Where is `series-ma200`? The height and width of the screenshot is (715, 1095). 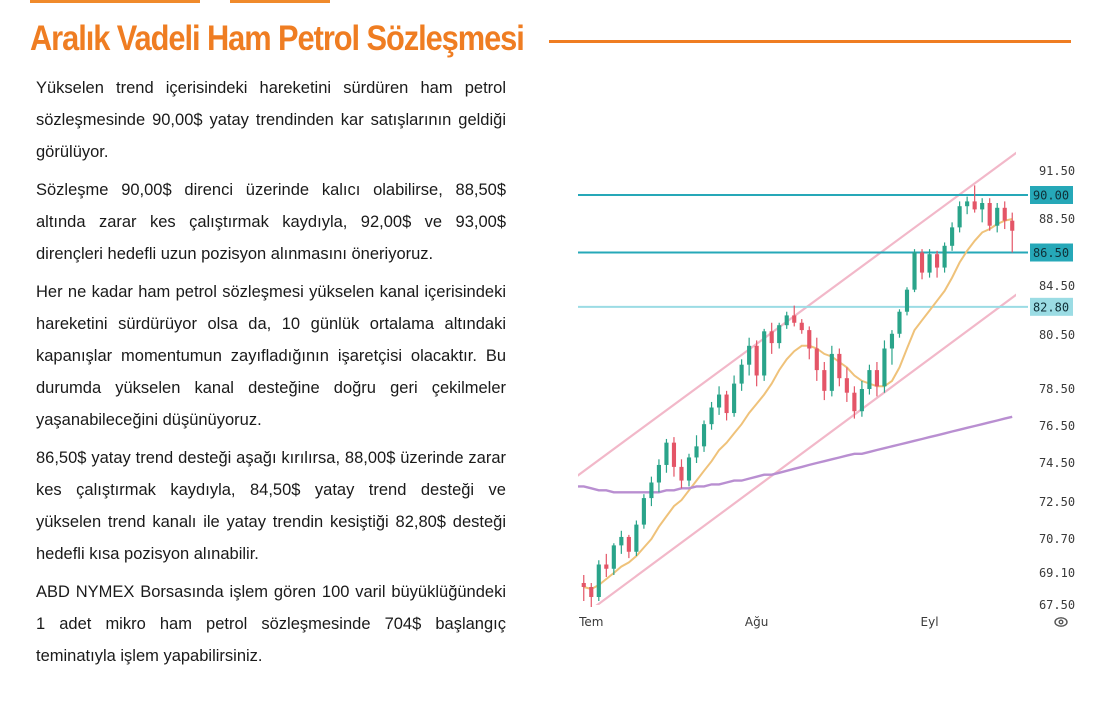 series-ma200 is located at coordinates (795, 454).